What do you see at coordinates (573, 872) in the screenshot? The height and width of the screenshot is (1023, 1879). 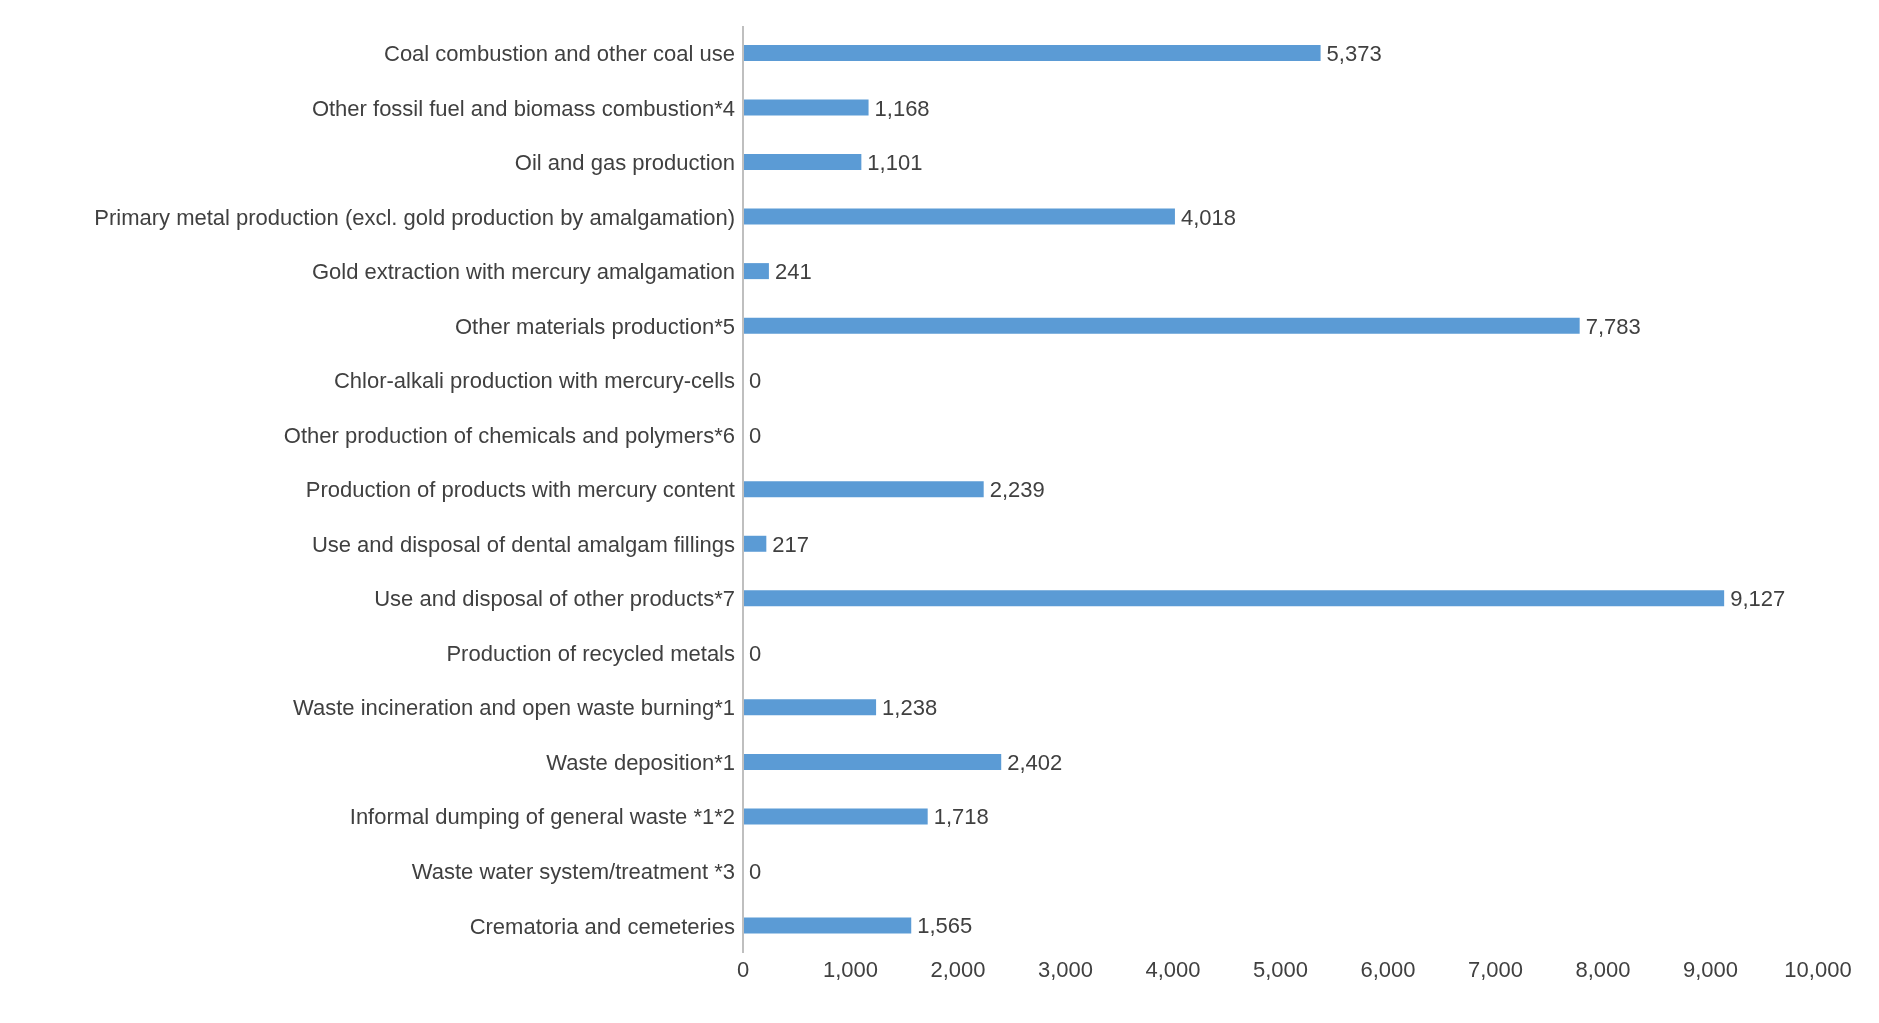 I see `y-tick-label: Waste water system/treatment *3` at bounding box center [573, 872].